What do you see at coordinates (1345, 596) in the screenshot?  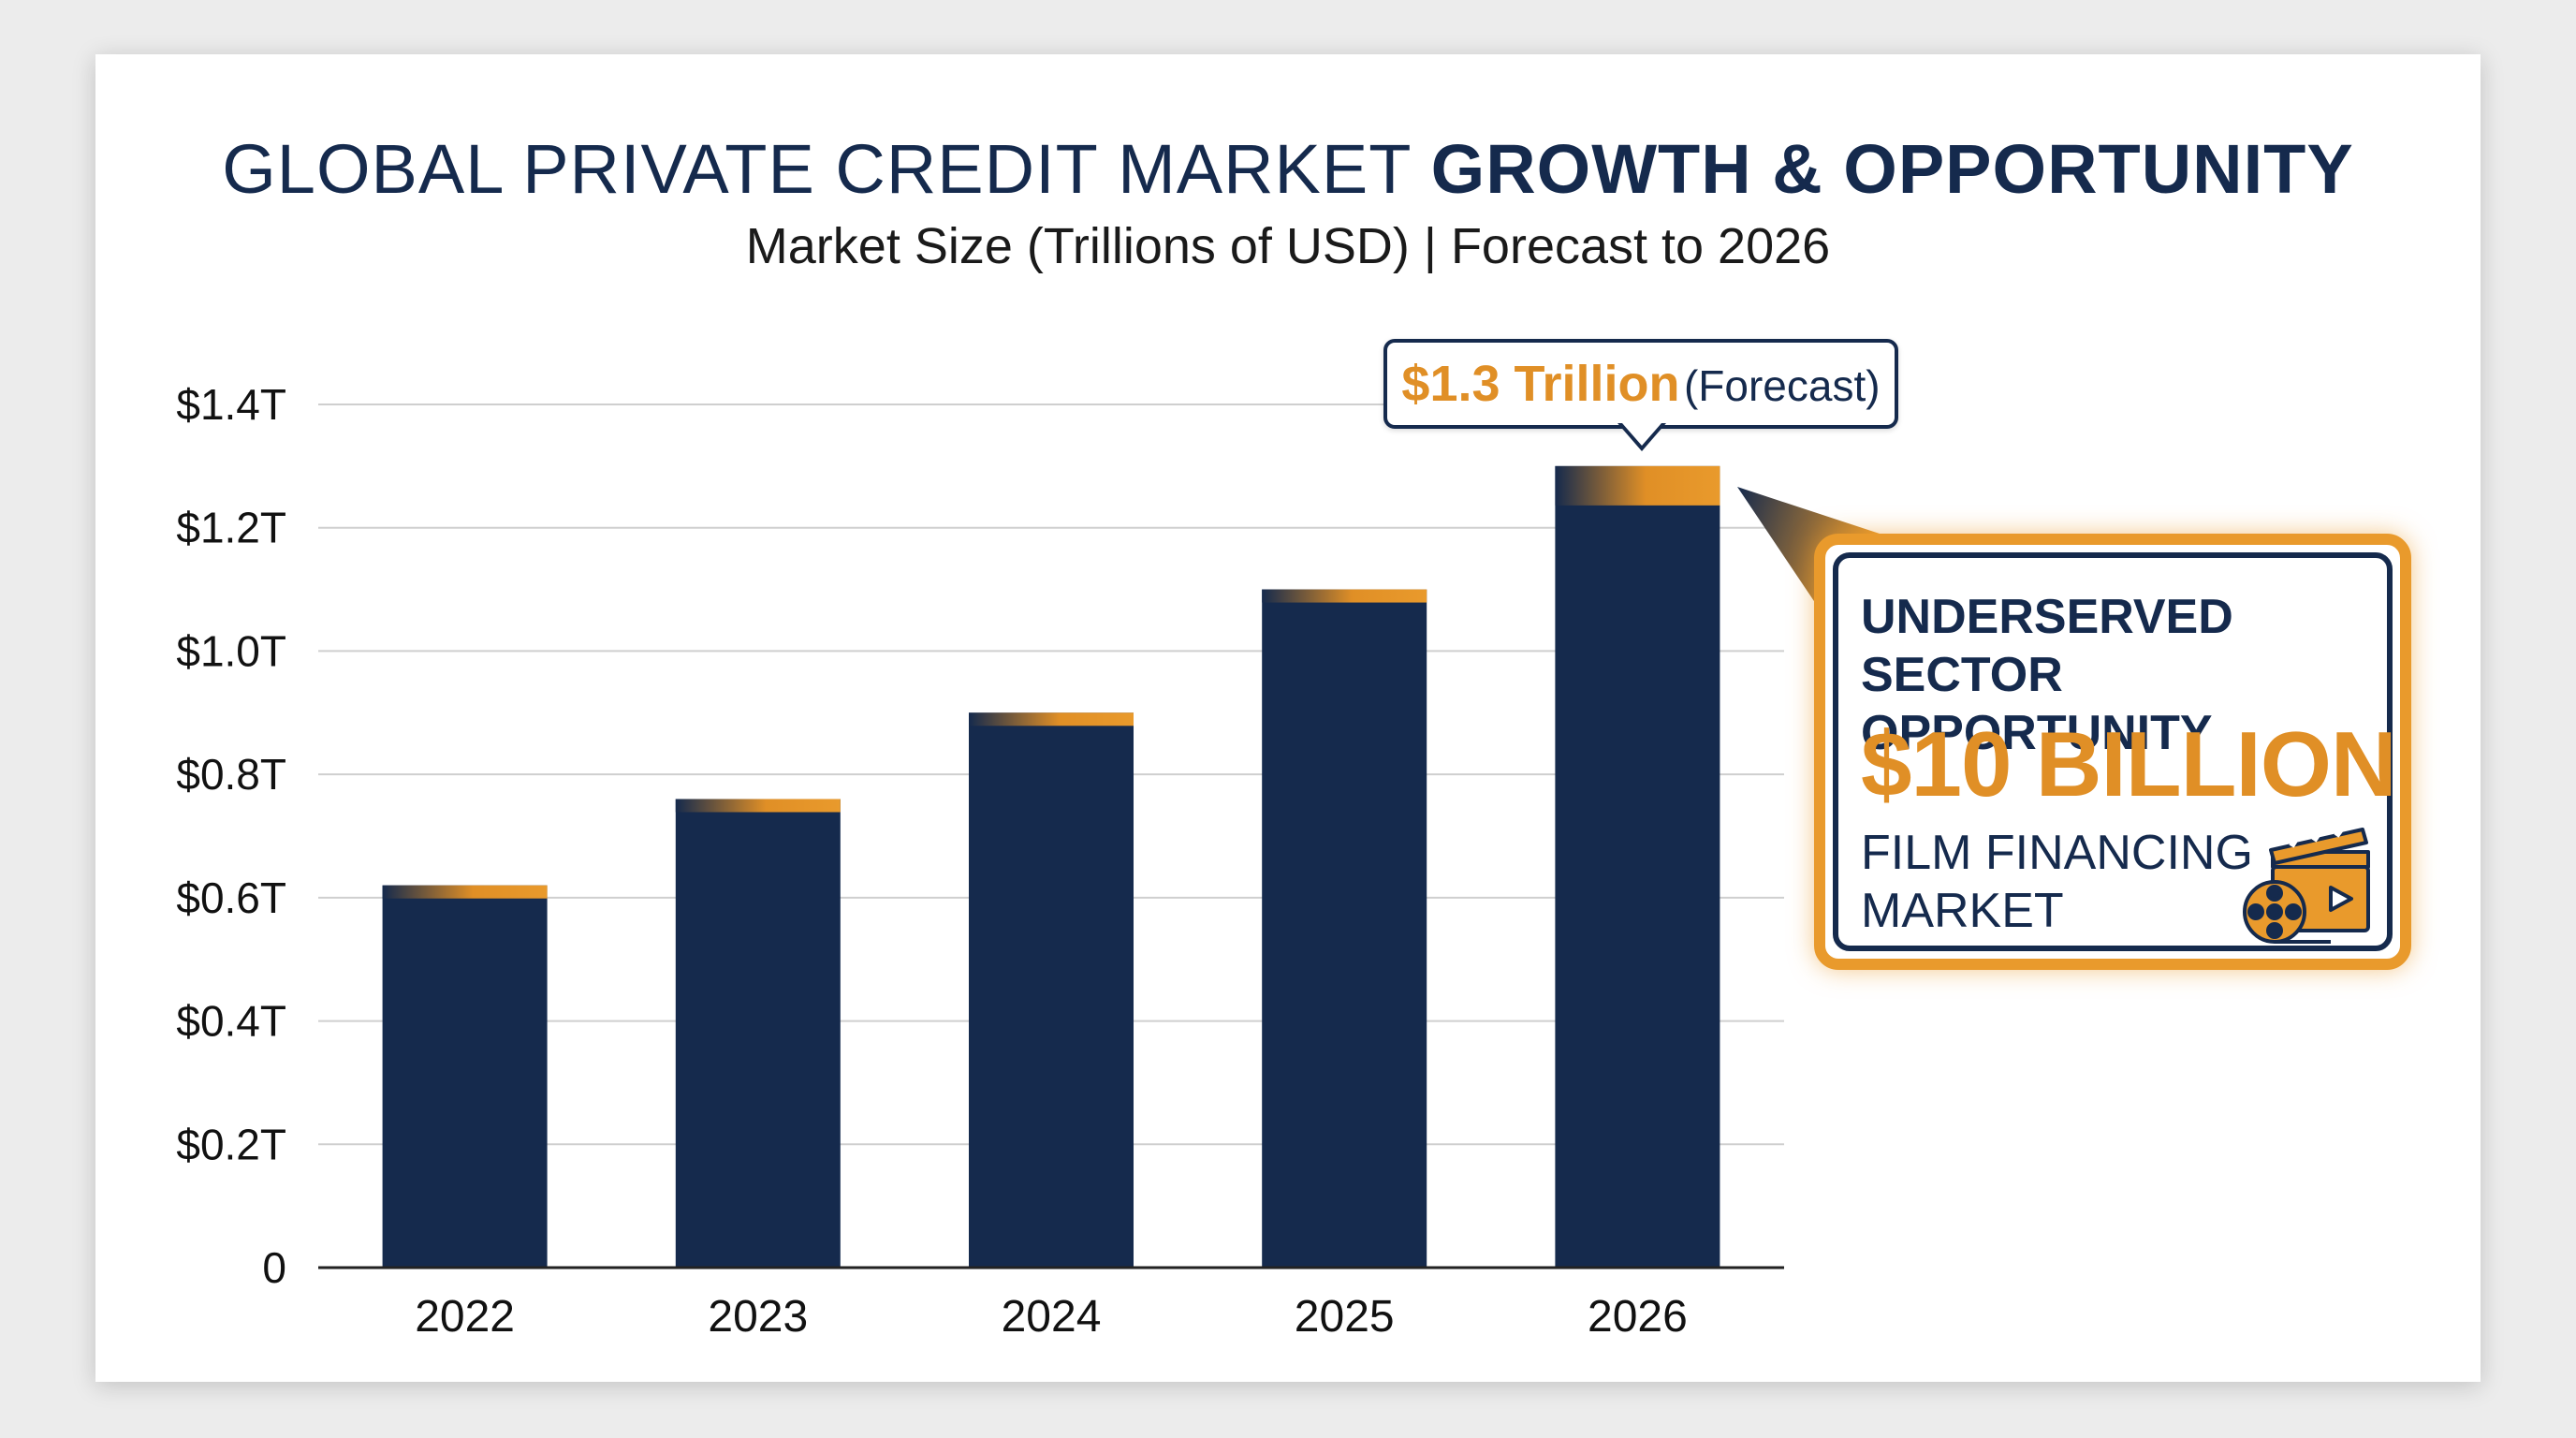 I see `bar-cap-2025` at bounding box center [1345, 596].